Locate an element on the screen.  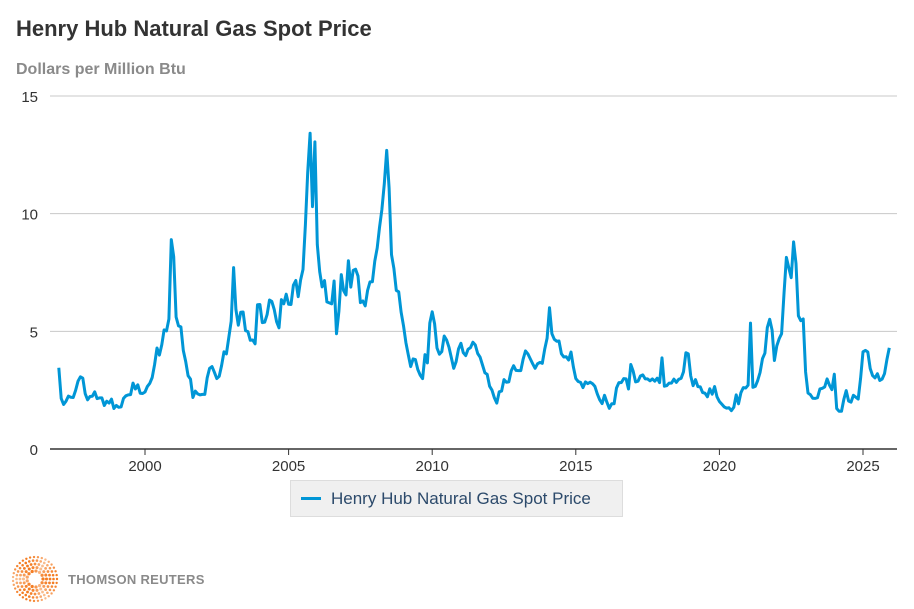
x-tick-label: 2025 is located at coordinates (862, 466).